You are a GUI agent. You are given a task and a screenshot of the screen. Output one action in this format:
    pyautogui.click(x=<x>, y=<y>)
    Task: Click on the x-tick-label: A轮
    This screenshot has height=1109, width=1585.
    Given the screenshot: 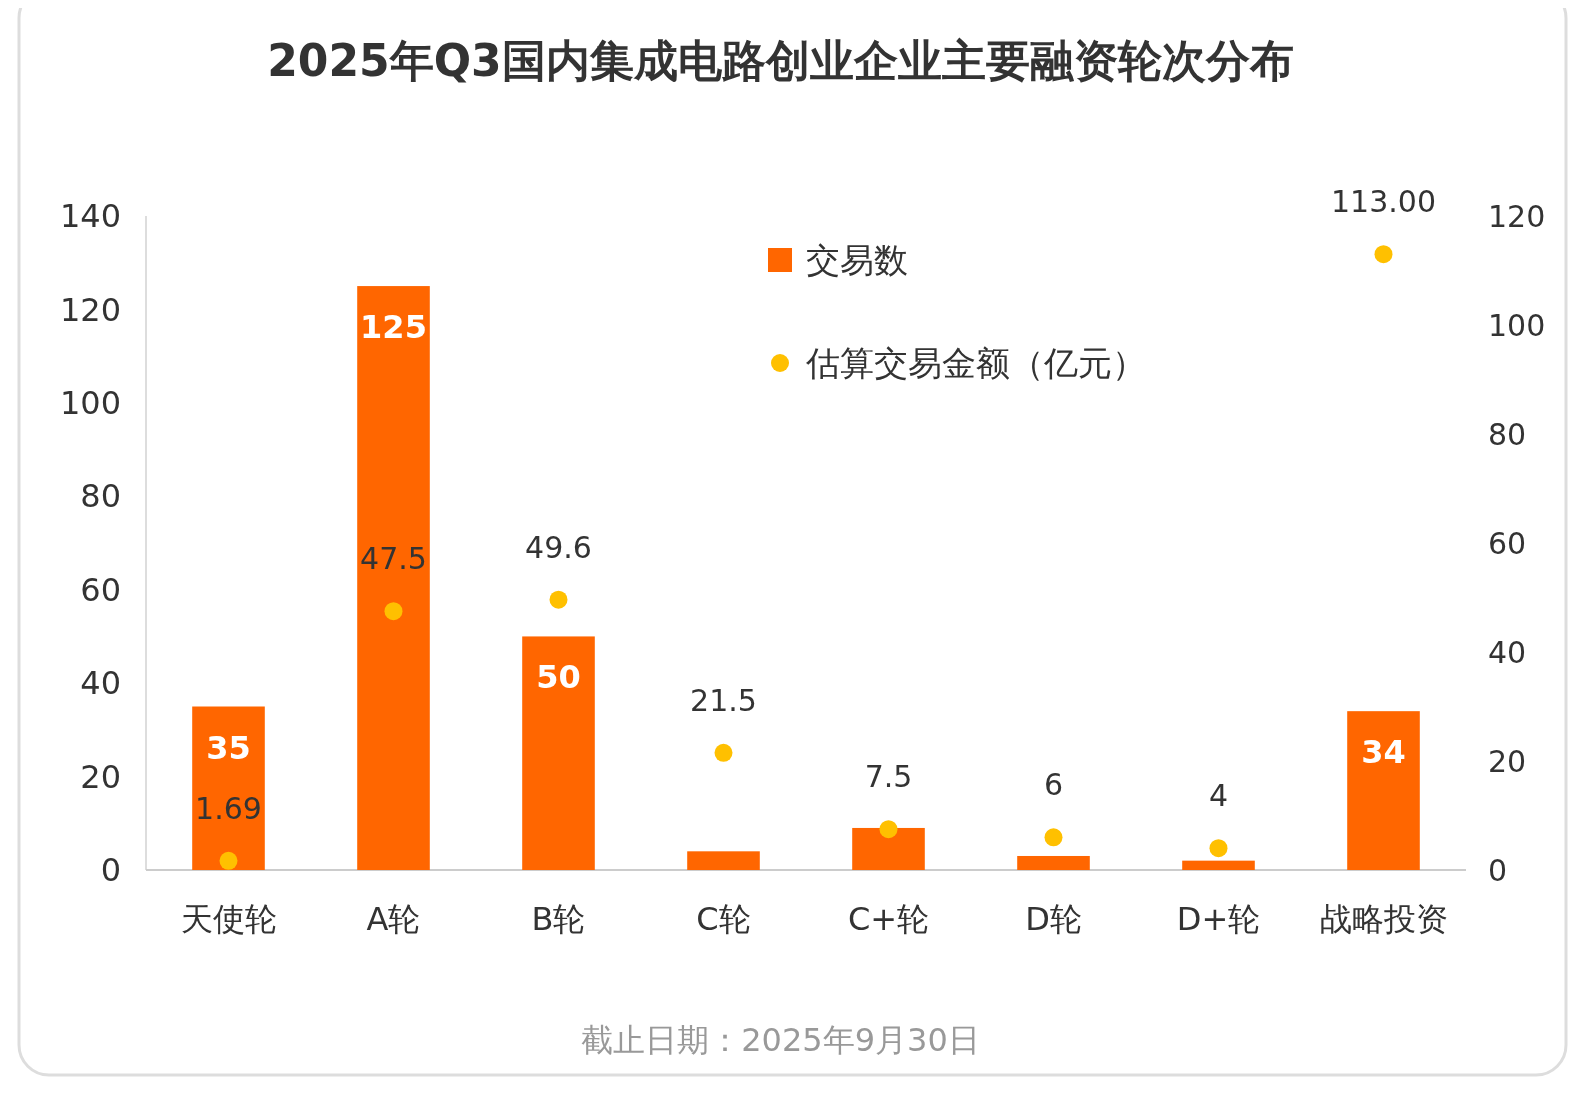 What is the action you would take?
    pyautogui.click(x=393, y=919)
    